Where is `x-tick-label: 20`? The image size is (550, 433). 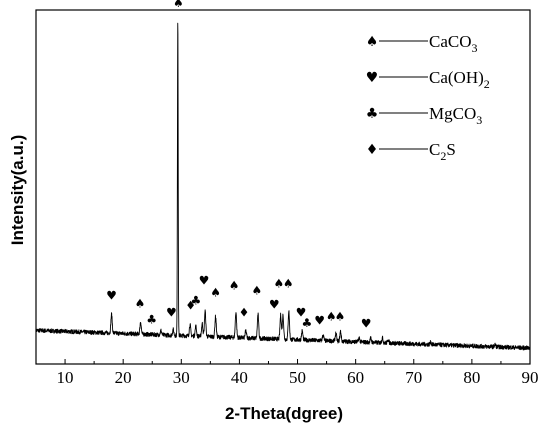
x-tick-label: 20 is located at coordinates (123, 377).